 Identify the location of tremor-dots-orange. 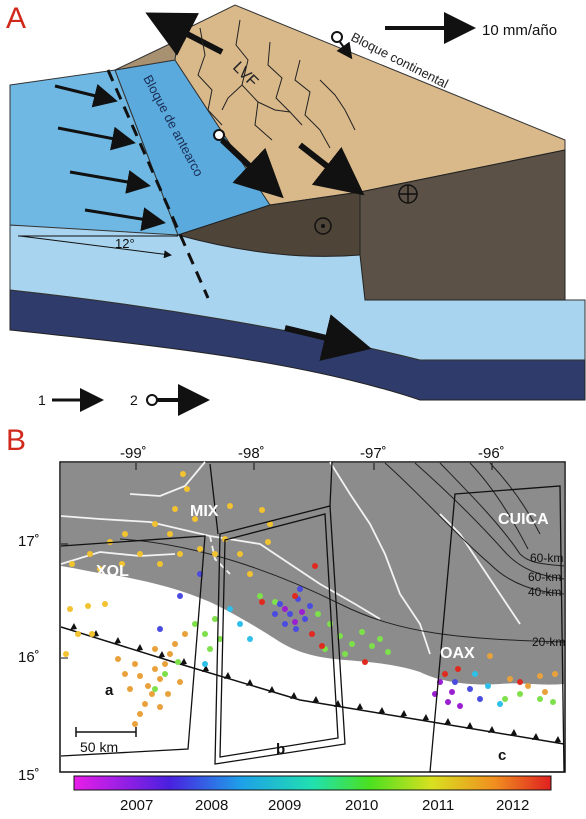
(336, 679).